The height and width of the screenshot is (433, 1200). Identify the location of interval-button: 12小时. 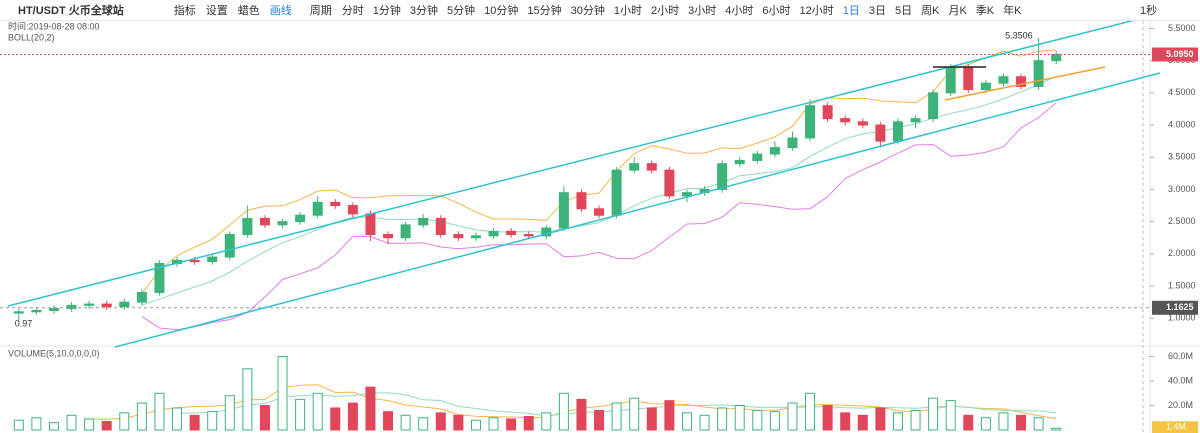
(816, 11).